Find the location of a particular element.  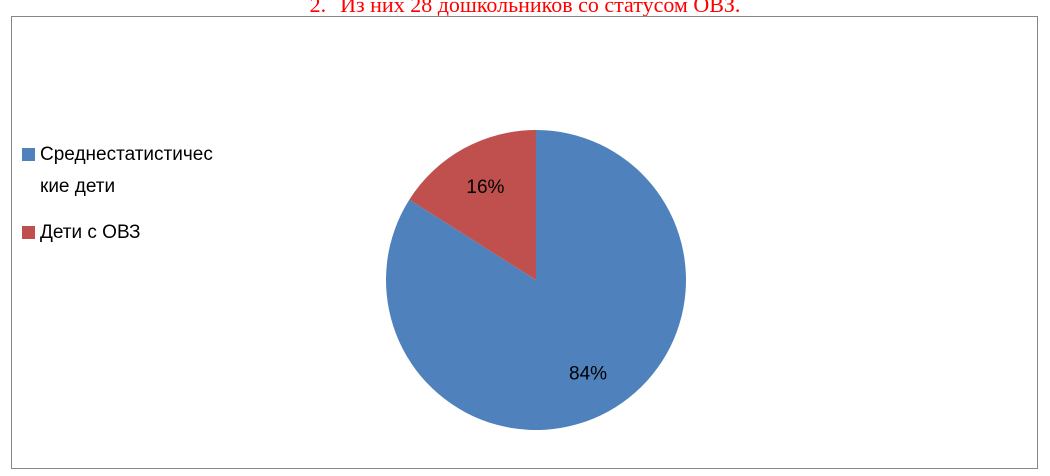

heading-text: Из них 28 дошкольников со статусом ОВЗ. is located at coordinates (540, 8).